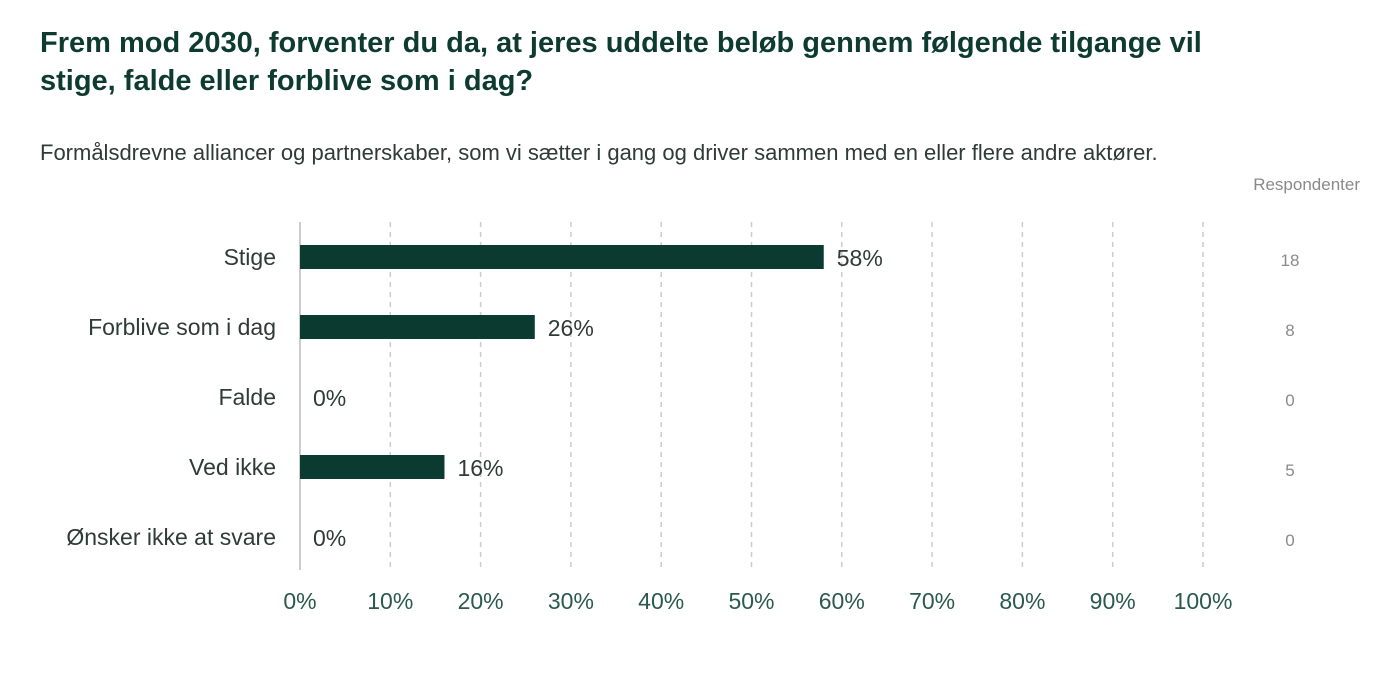  What do you see at coordinates (860, 258) in the screenshot?
I see `data-label: 58%` at bounding box center [860, 258].